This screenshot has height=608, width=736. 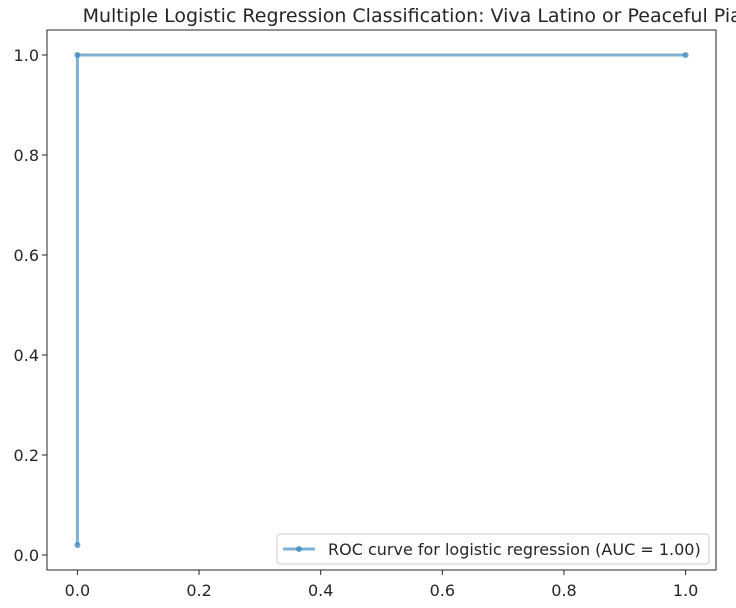 I want to click on y-tick-label: 1.0, so click(x=26, y=55).